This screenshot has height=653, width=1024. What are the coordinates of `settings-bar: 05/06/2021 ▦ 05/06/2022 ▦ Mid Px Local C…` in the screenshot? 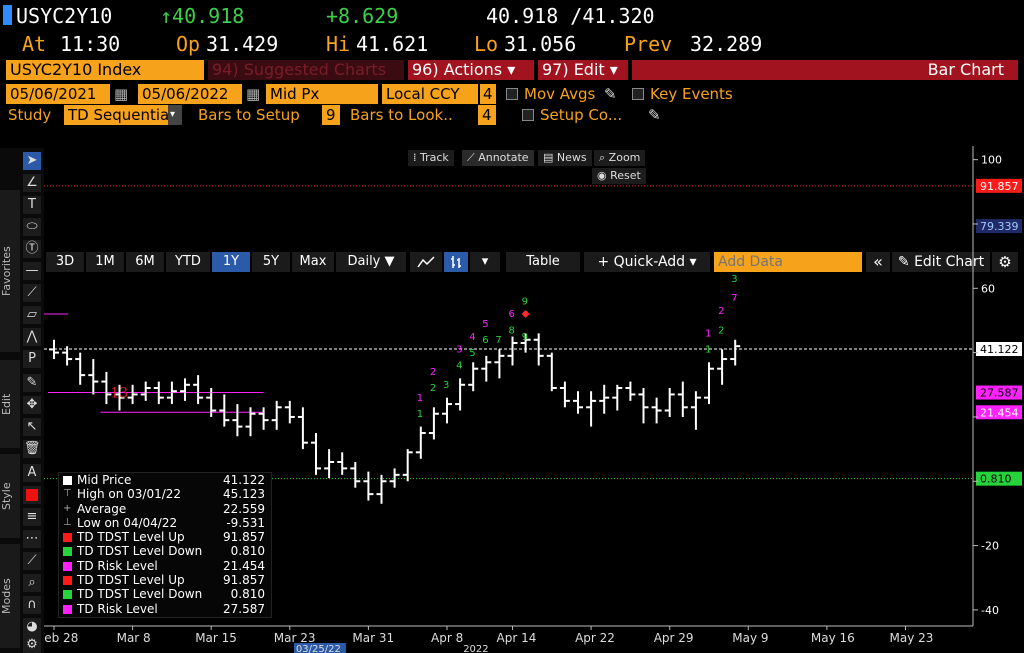 It's located at (512, 94).